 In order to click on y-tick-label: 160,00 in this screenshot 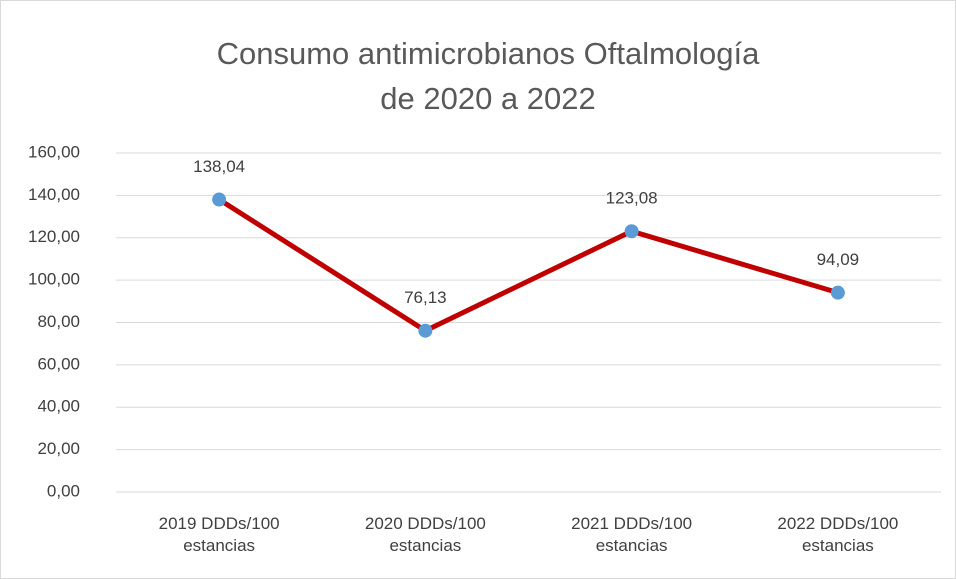, I will do `click(54, 151)`.